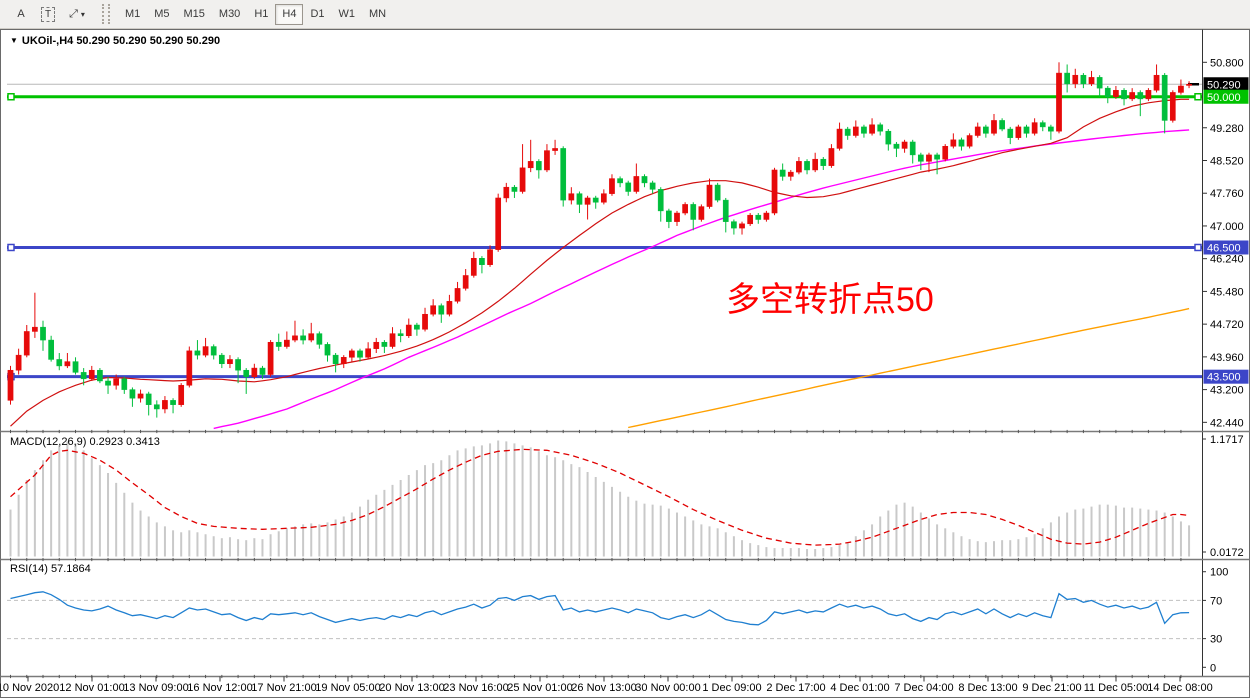 This screenshot has height=698, width=1250. What do you see at coordinates (1227, 194) in the screenshot?
I see `svg-text: 47.760` at bounding box center [1227, 194].